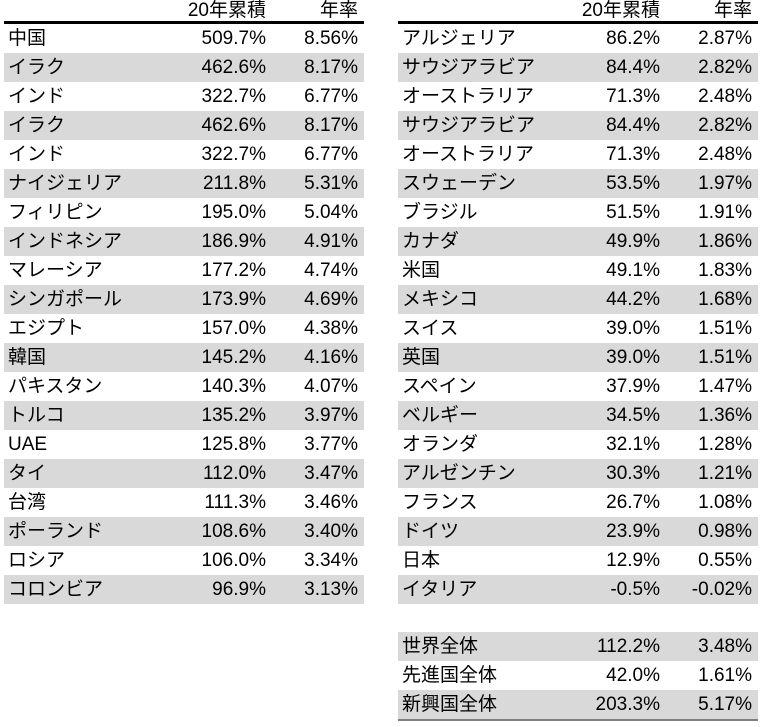  Describe the element at coordinates (28, 444) in the screenshot. I see `country-name: UAE` at that location.